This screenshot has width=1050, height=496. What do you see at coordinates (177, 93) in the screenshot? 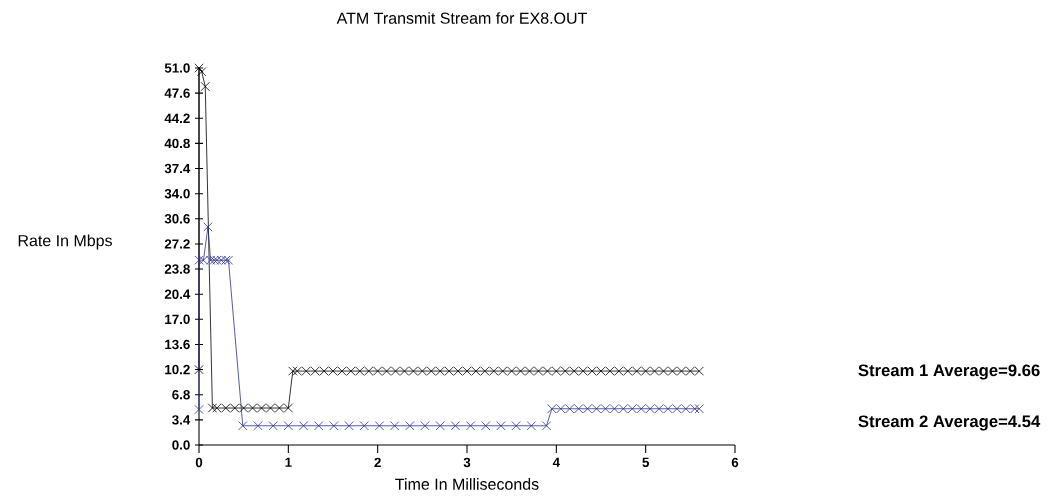
I see `y-tick-label: 47.6` at bounding box center [177, 93].